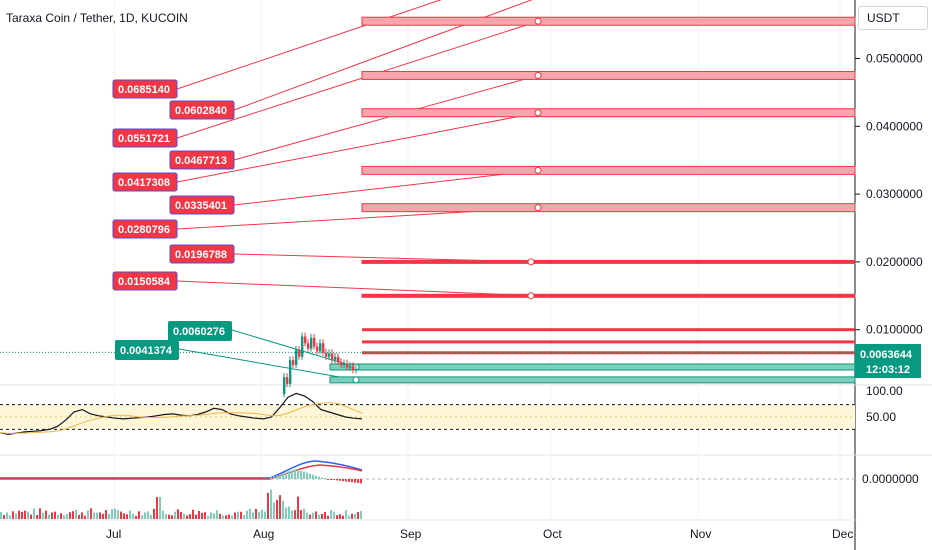 Image resolution: width=932 pixels, height=550 pixels. What do you see at coordinates (552, 534) in the screenshot?
I see `time-tick-label: Oct` at bounding box center [552, 534].